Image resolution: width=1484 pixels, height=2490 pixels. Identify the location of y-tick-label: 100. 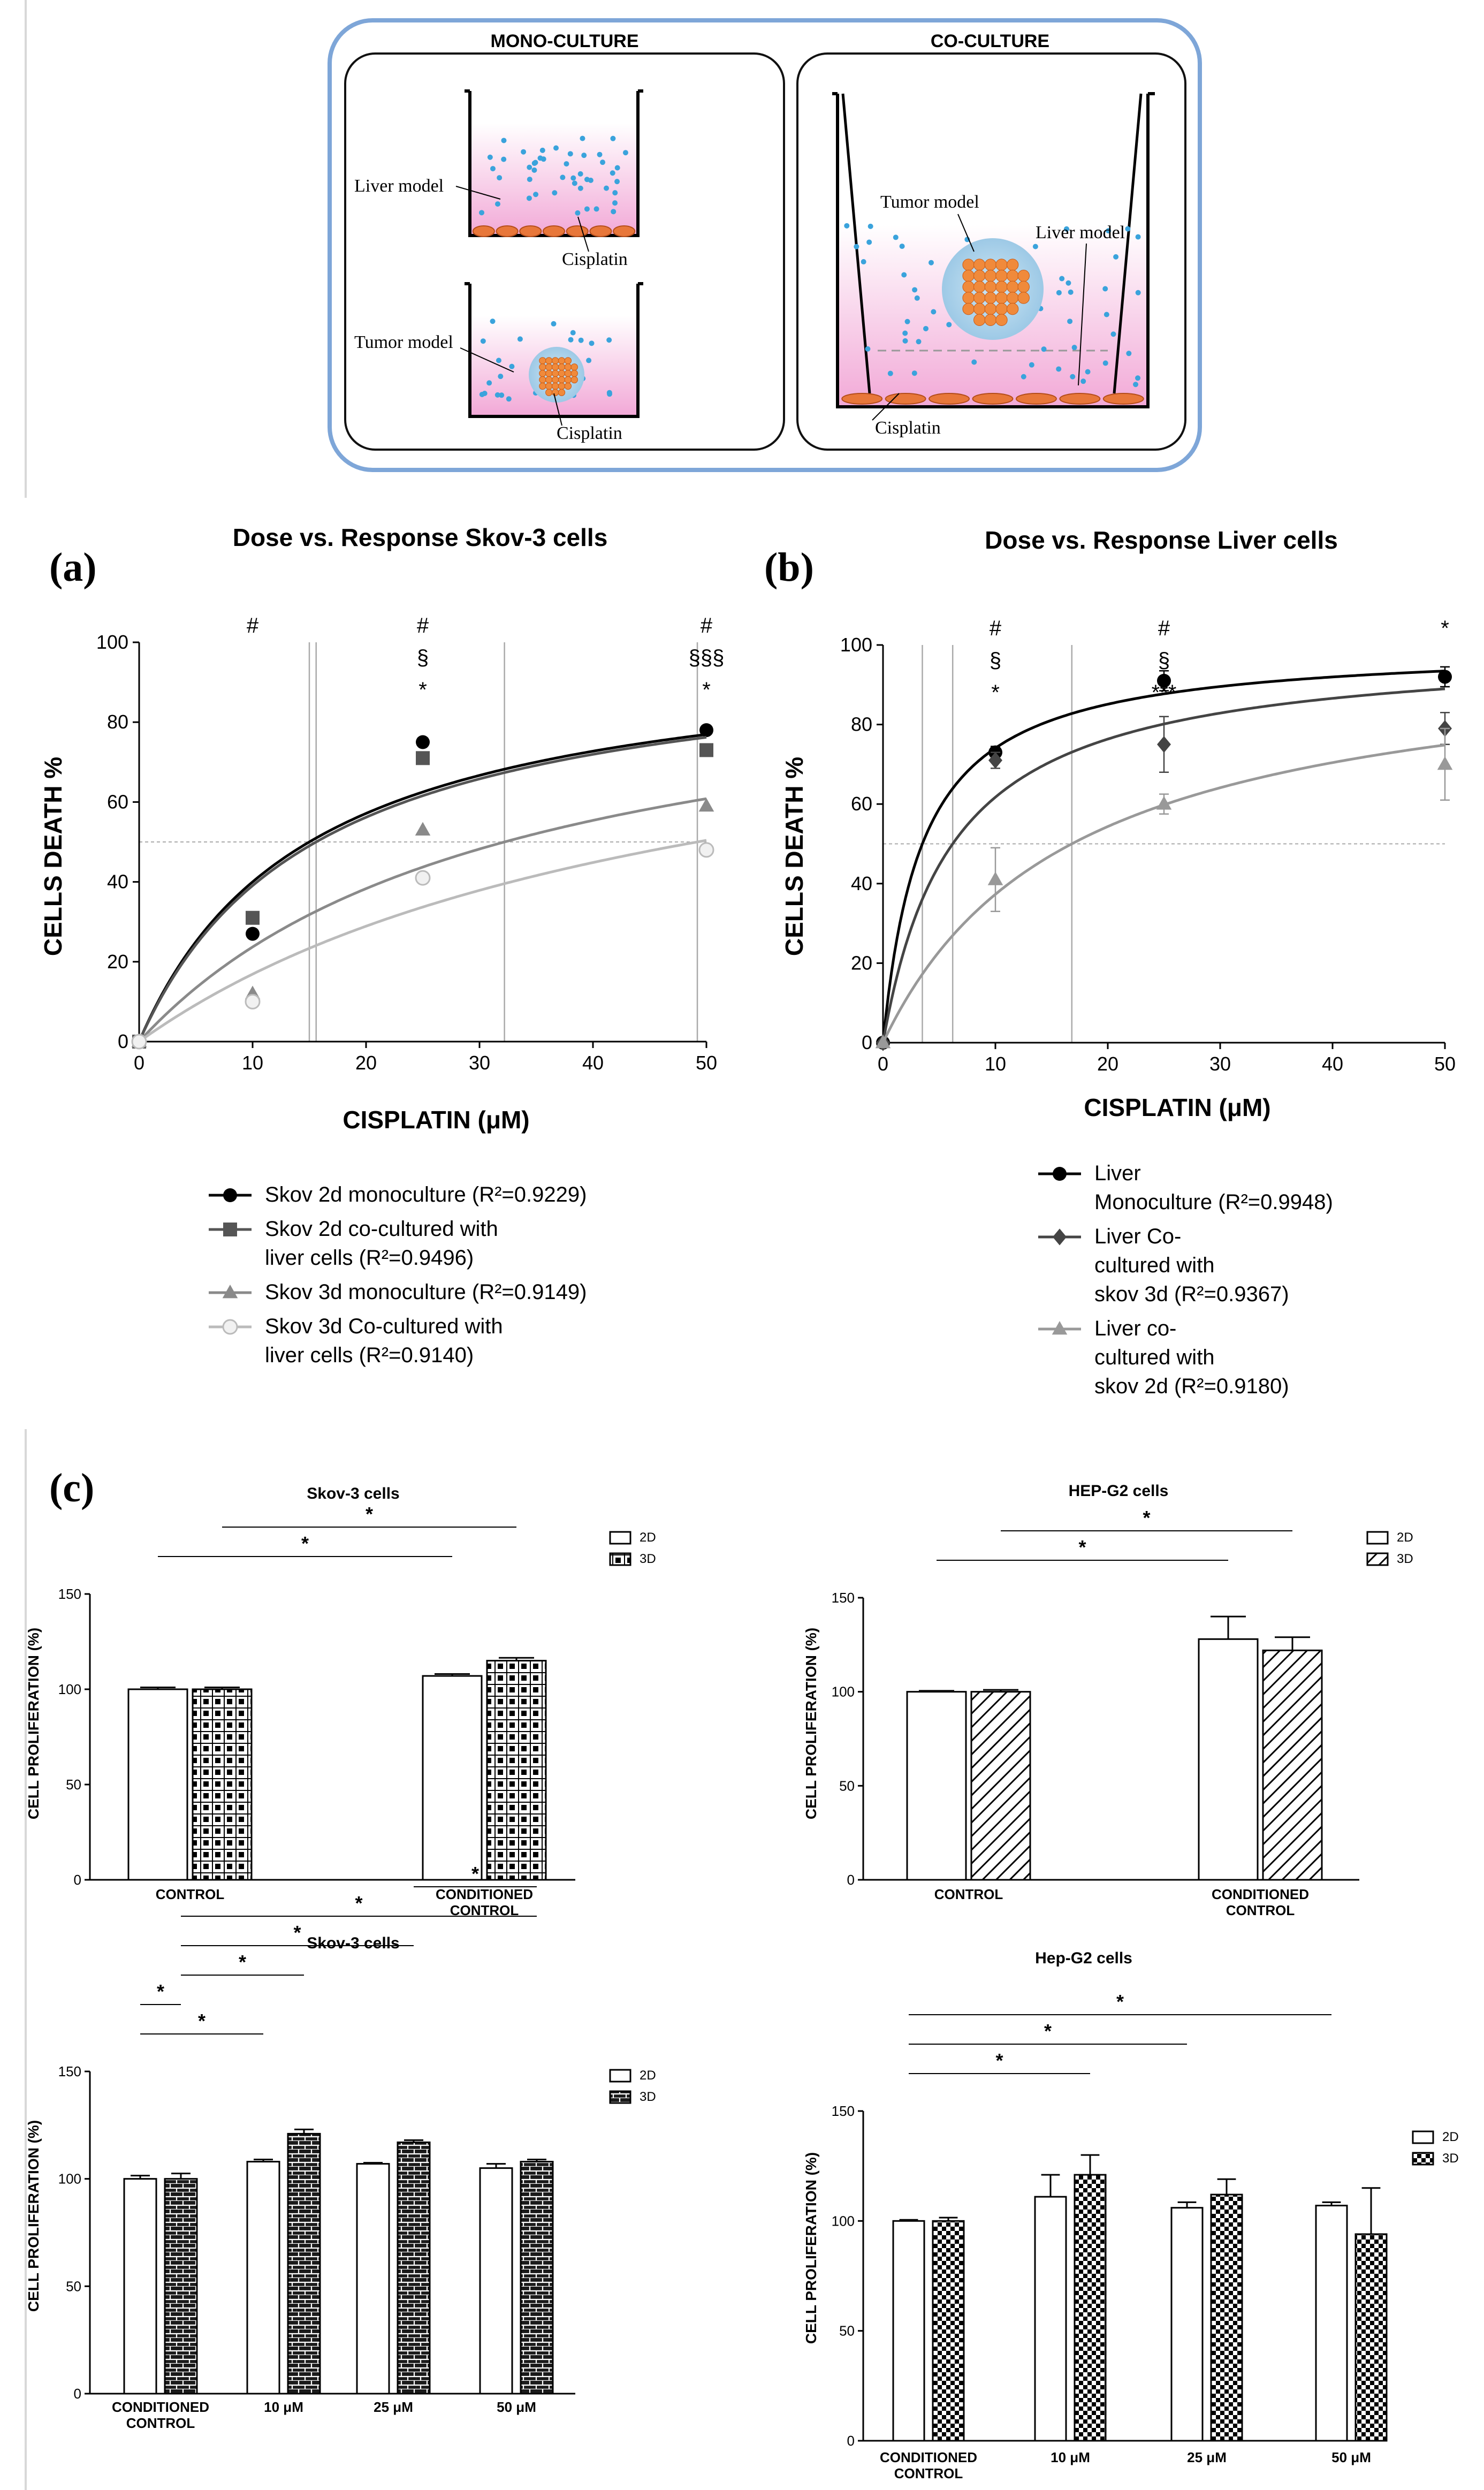
(856, 645).